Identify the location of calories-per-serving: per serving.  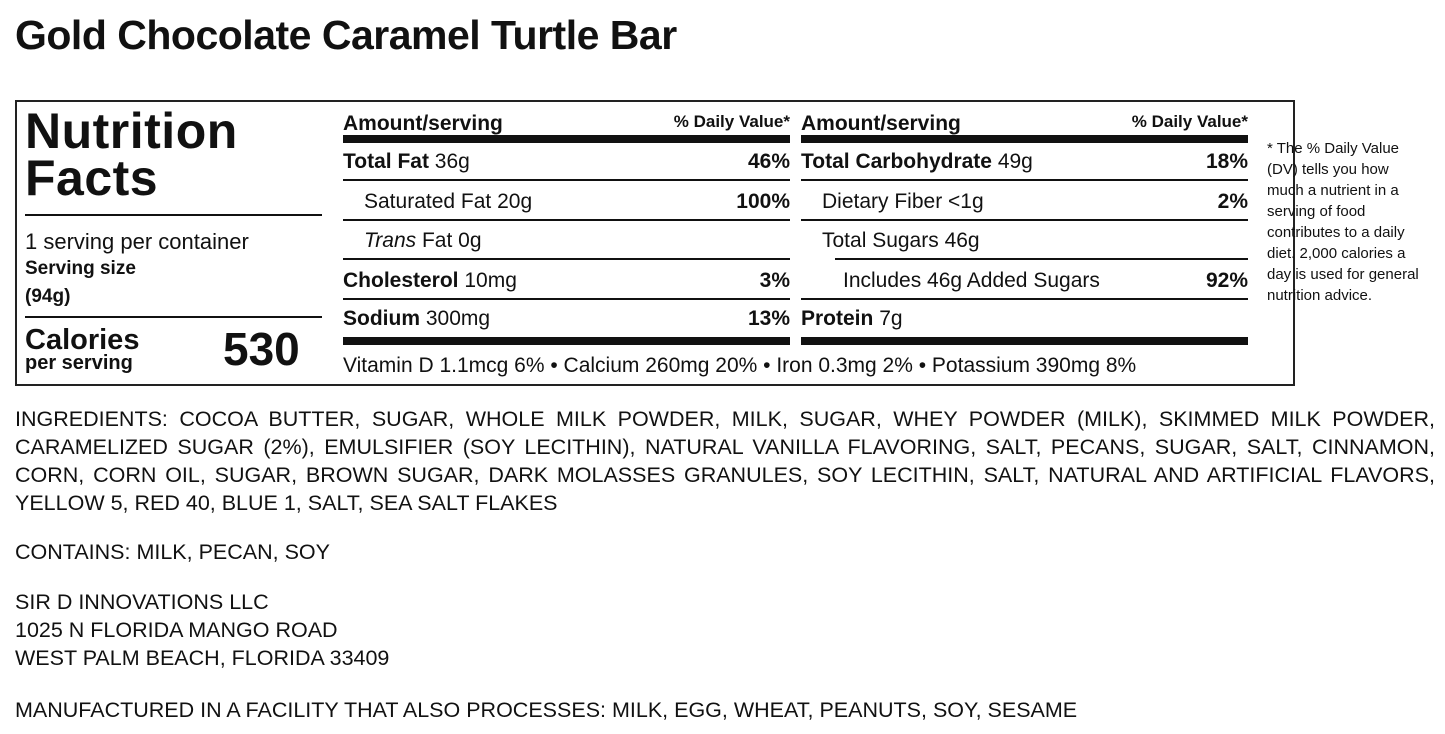
(79, 363).